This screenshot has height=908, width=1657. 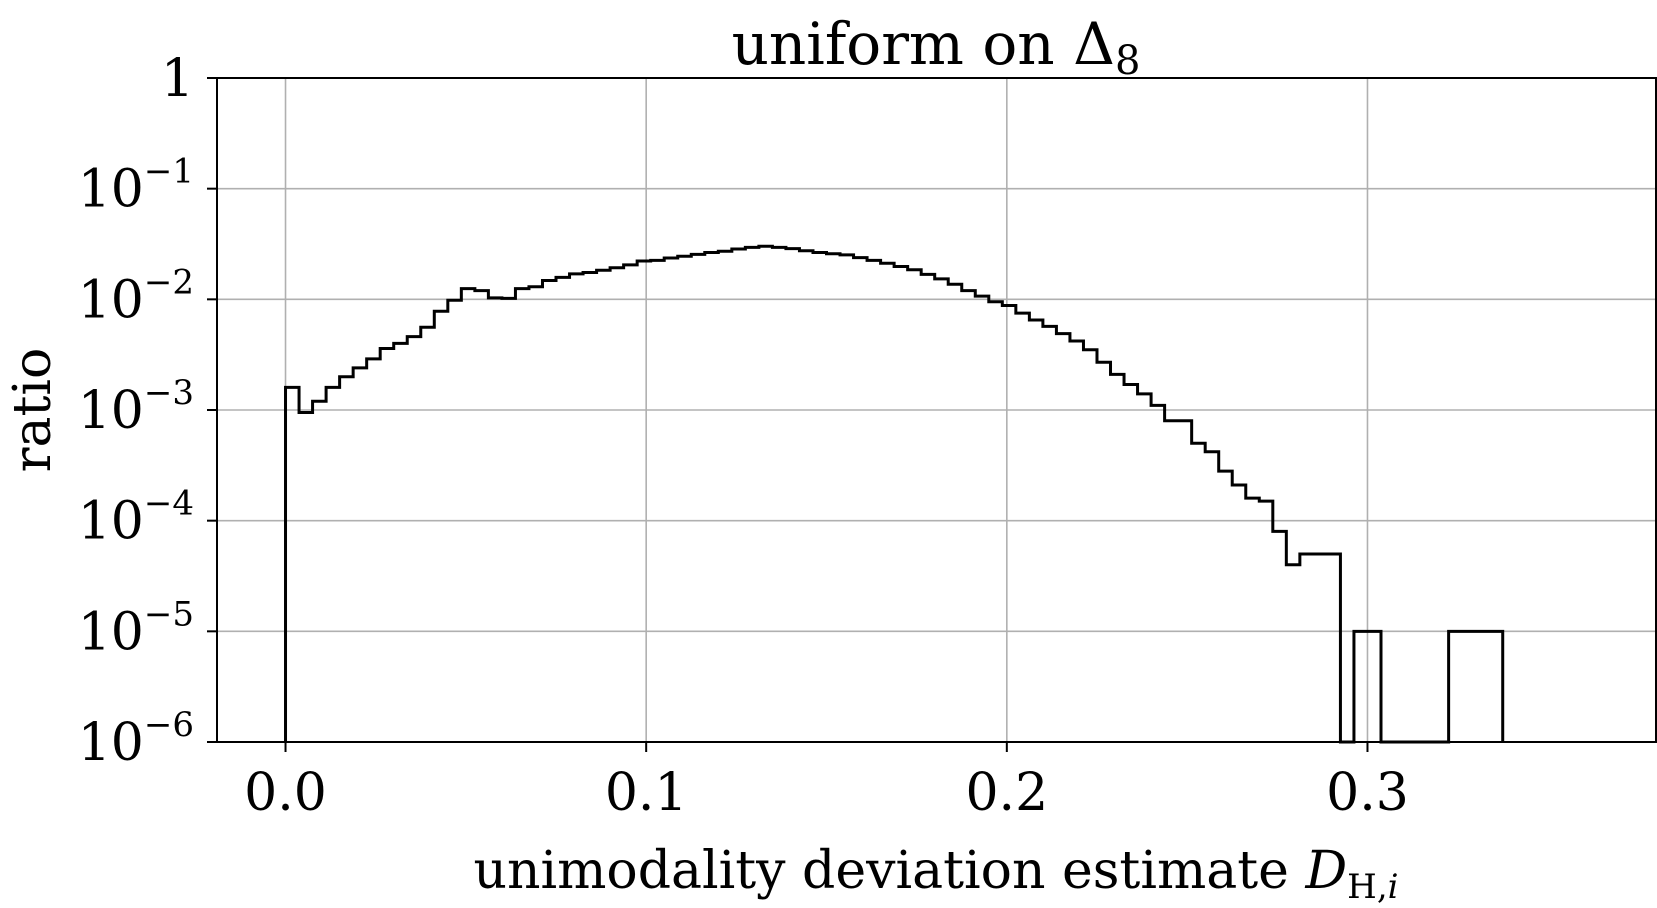 I want to click on x-tick-label: 0.3, so click(x=1367, y=793).